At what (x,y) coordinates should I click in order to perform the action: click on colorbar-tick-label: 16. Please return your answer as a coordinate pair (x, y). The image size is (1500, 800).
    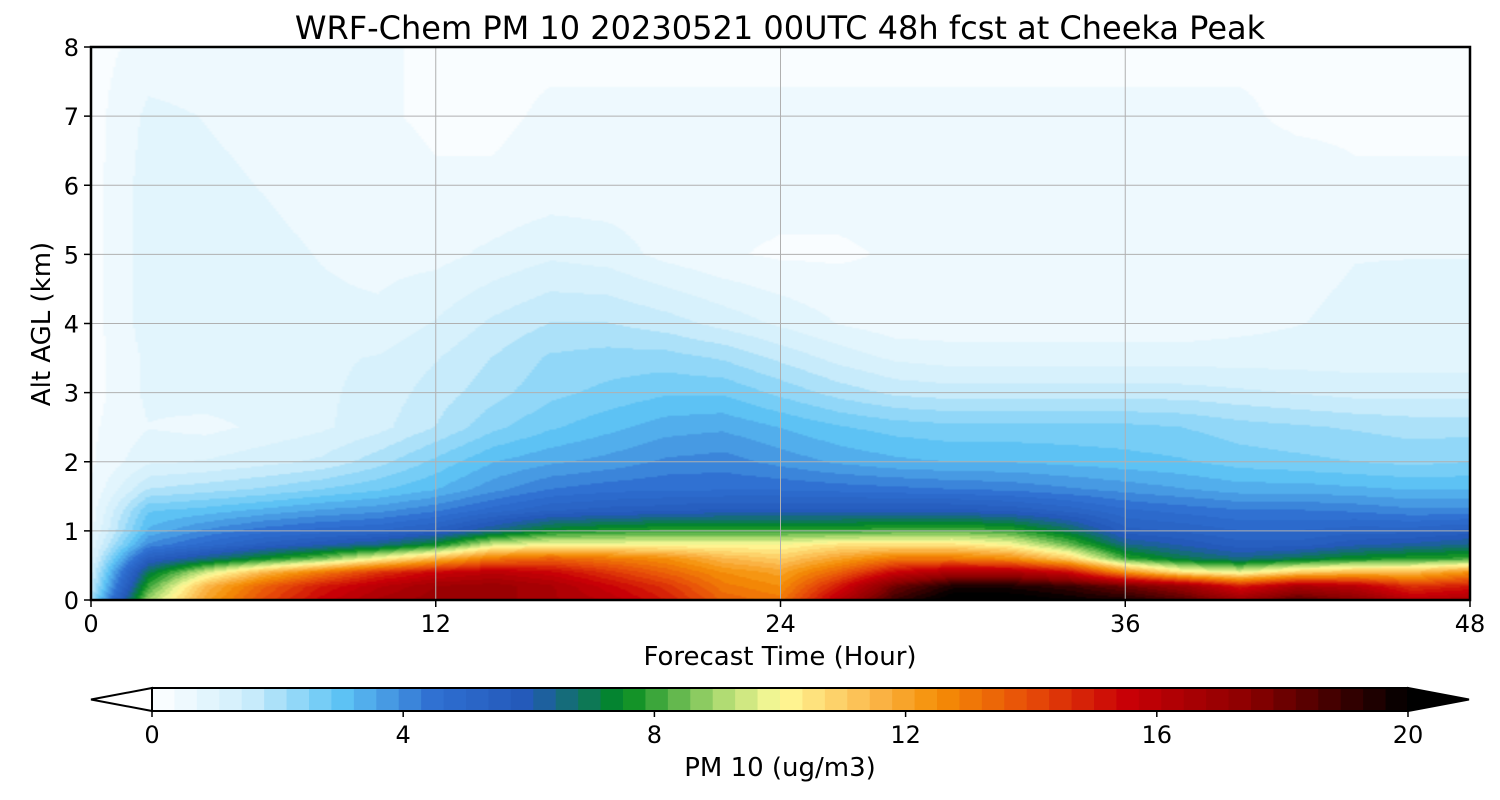
    Looking at the image, I should click on (1157, 735).